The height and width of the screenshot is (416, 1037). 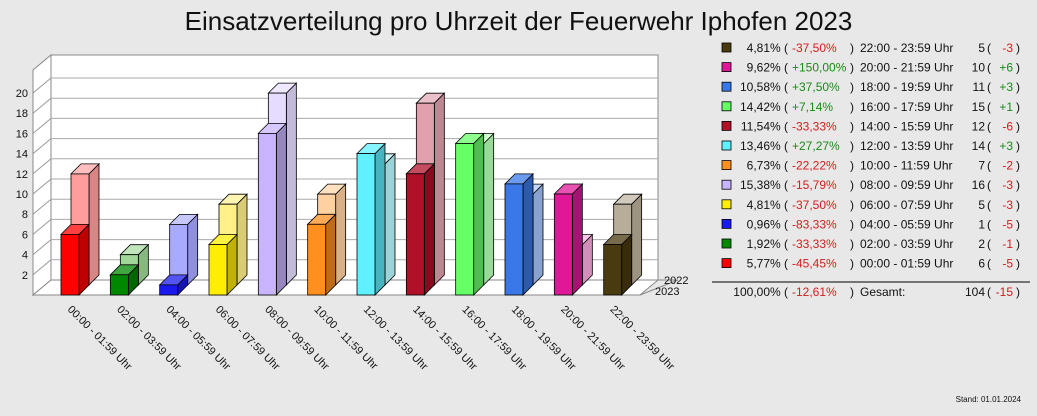 What do you see at coordinates (764, 126) in the screenshot?
I see `legend-percent: 11,54% (` at bounding box center [764, 126].